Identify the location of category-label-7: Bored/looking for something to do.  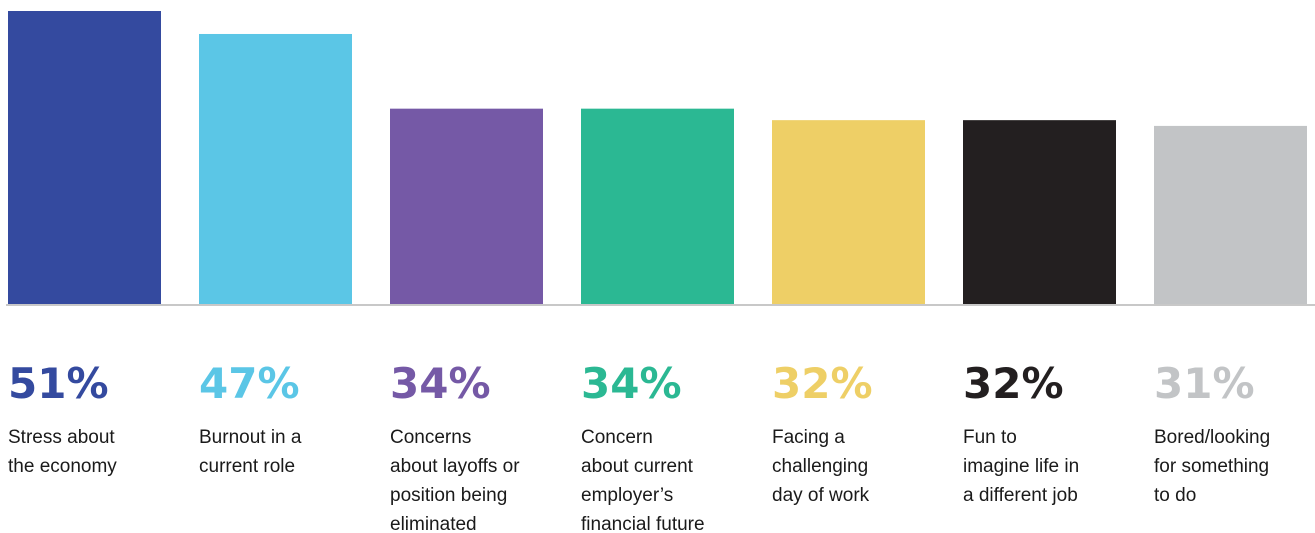
(1212, 466).